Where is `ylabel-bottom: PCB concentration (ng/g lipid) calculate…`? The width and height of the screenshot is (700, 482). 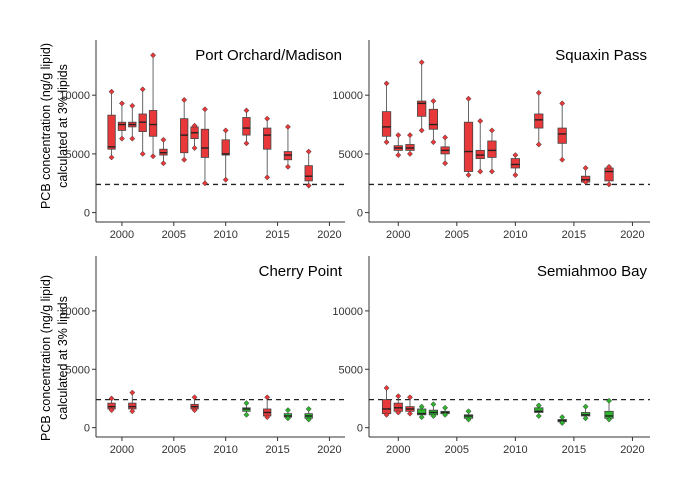 ylabel-bottom: PCB concentration (ng/g lipid) calculate… is located at coordinates (54, 358).